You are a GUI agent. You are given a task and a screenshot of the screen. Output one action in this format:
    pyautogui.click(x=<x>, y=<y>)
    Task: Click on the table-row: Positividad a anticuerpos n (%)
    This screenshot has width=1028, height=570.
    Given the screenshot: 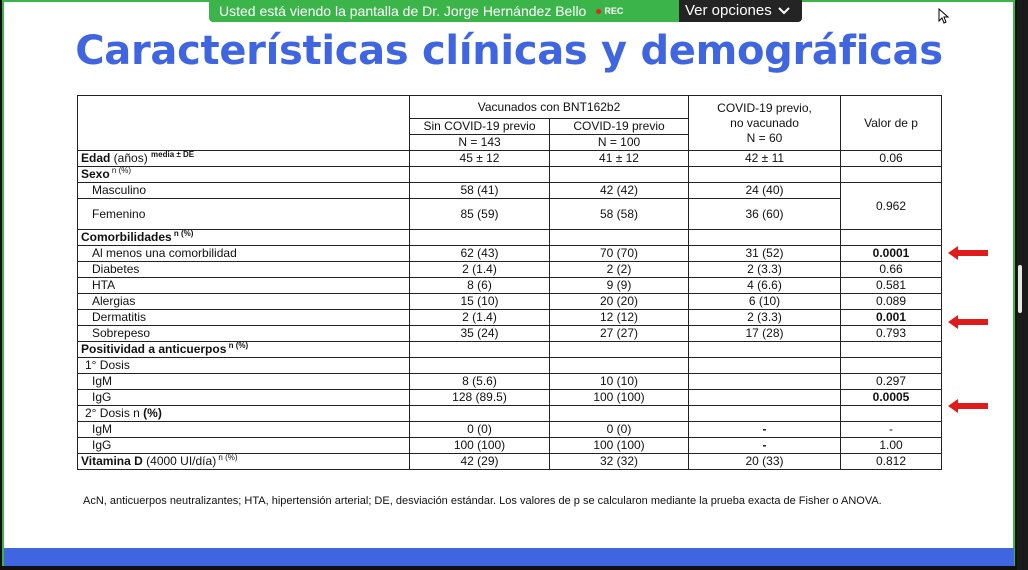 What is the action you would take?
    pyautogui.click(x=510, y=349)
    